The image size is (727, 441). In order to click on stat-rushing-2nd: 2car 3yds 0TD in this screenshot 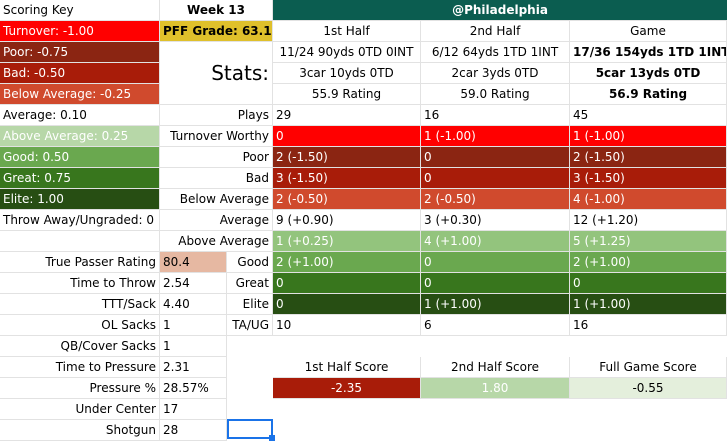, I will do `click(495, 73)`.